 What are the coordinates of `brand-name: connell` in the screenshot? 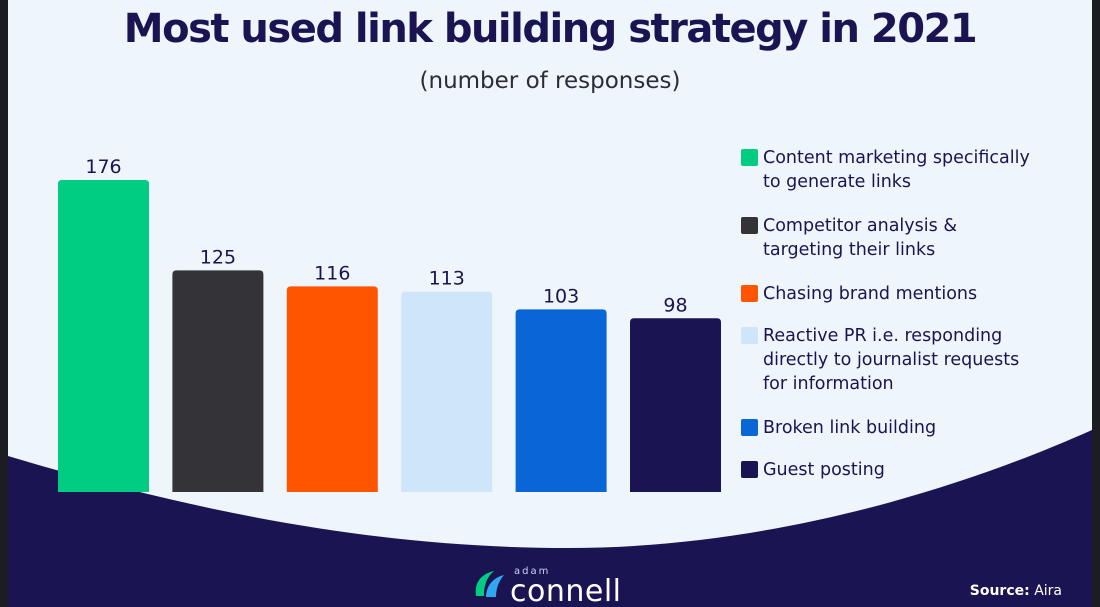 It's located at (566, 590).